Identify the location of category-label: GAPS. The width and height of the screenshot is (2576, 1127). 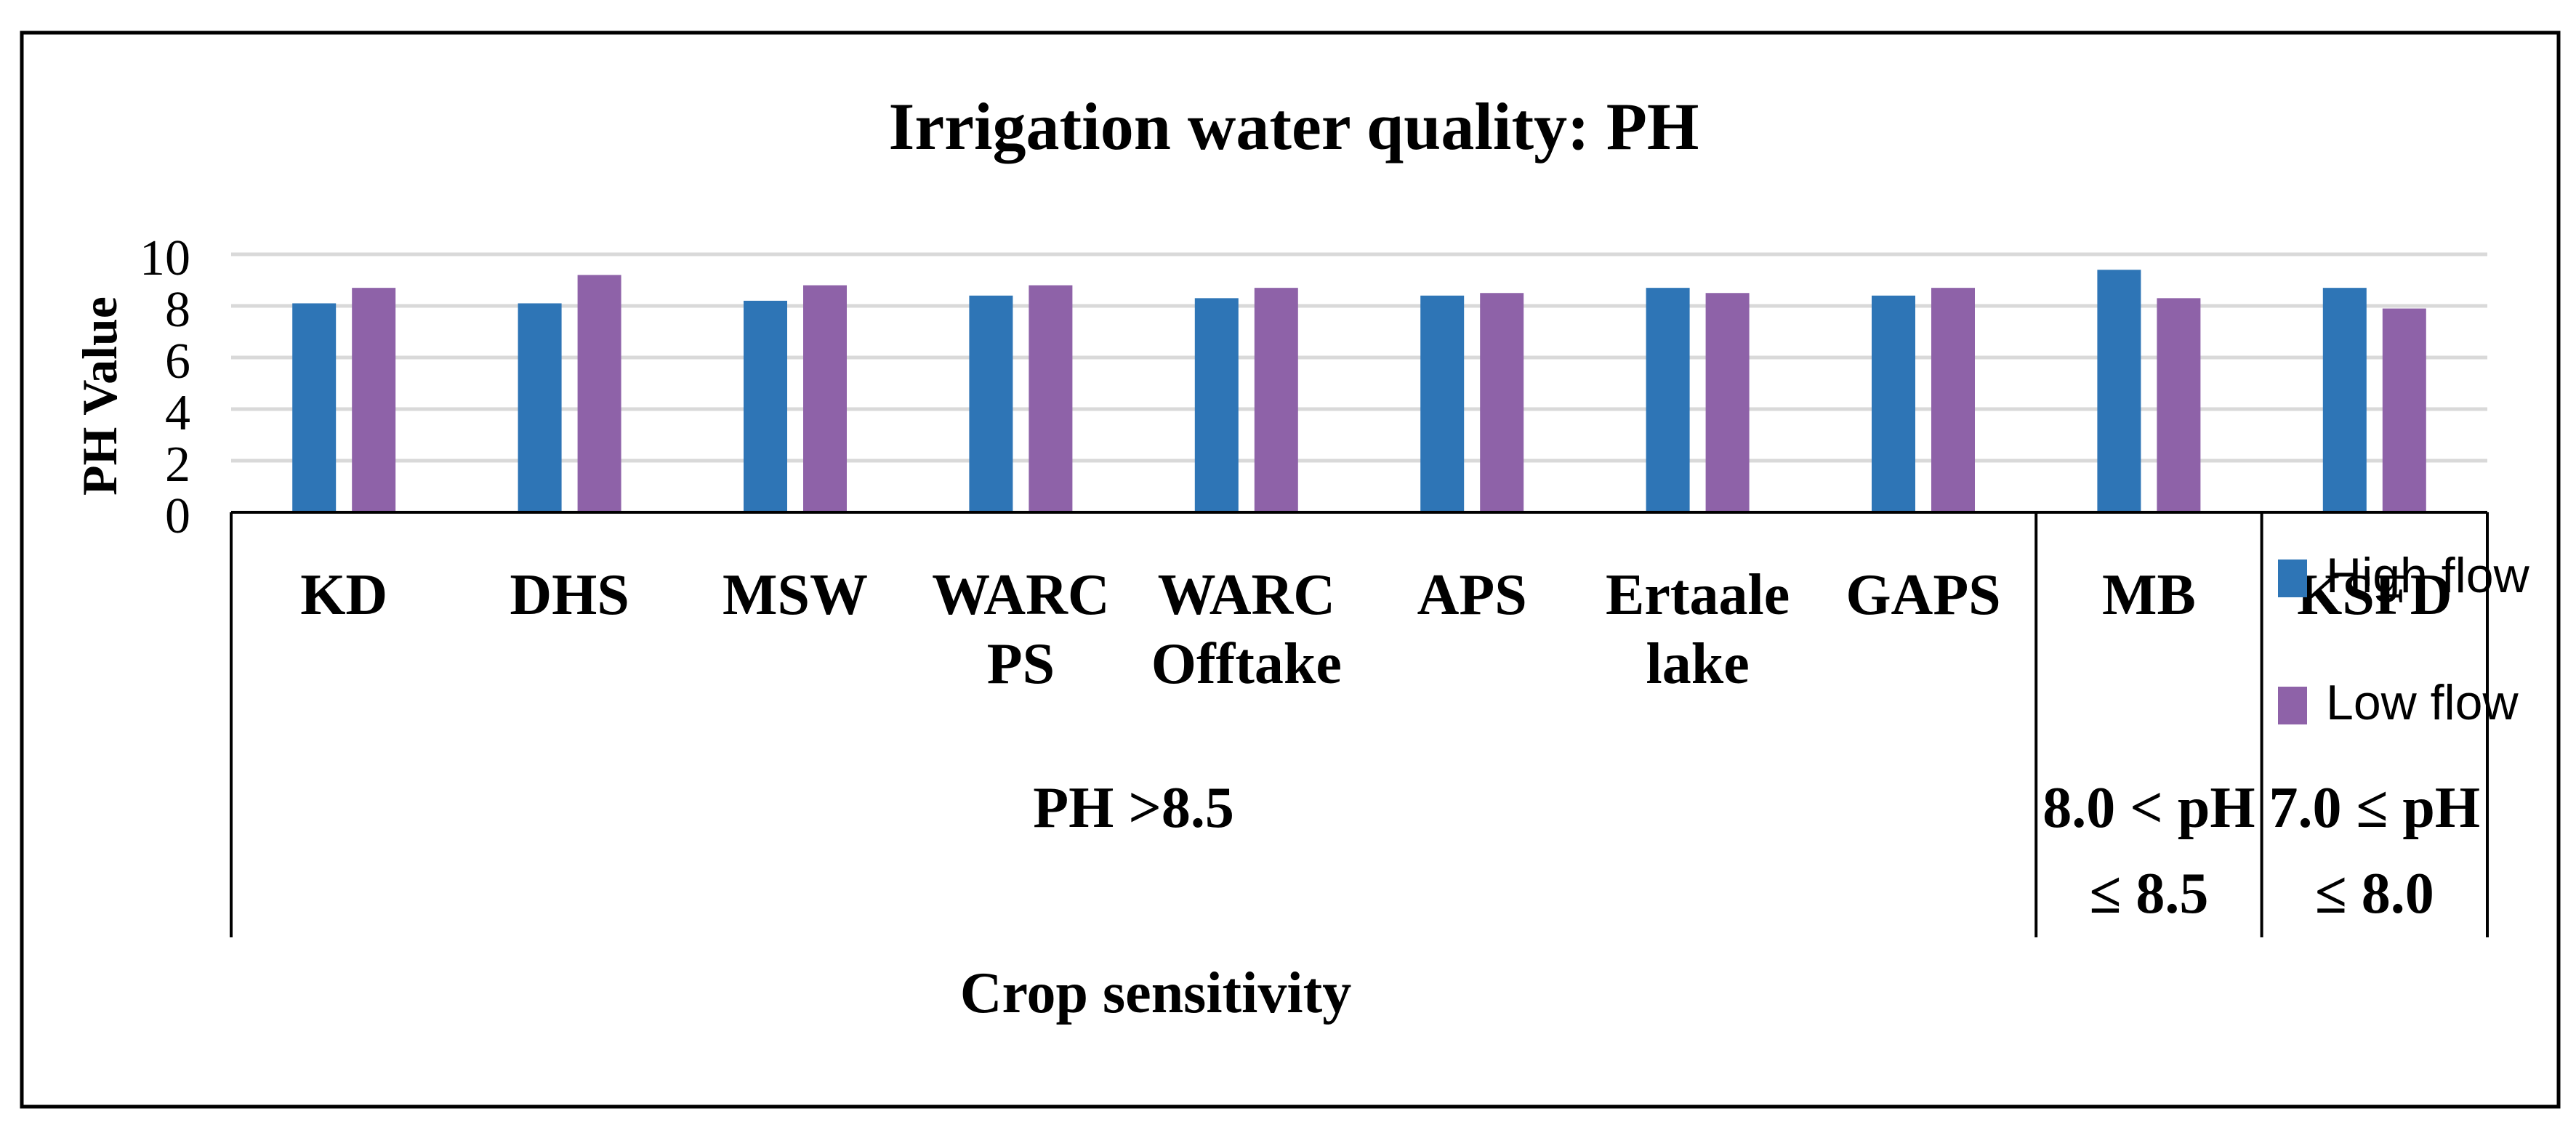
(1923, 595).